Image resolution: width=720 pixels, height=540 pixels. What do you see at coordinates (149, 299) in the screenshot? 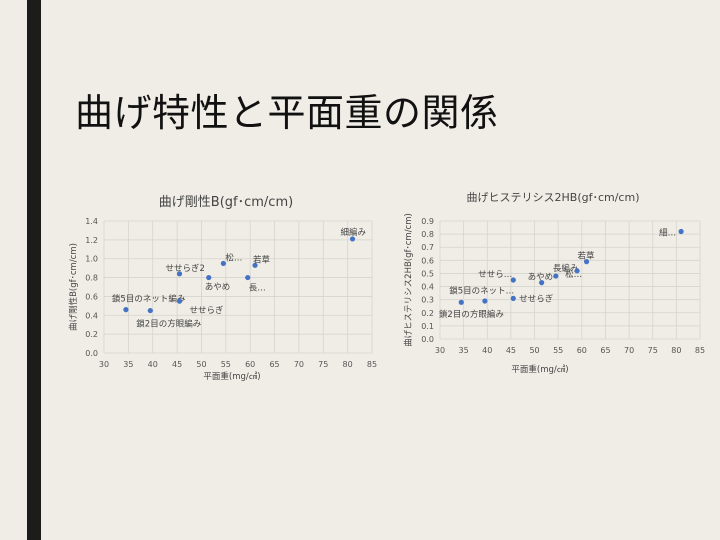
I see `data-label: 鎖5目のネット編み` at bounding box center [149, 299].